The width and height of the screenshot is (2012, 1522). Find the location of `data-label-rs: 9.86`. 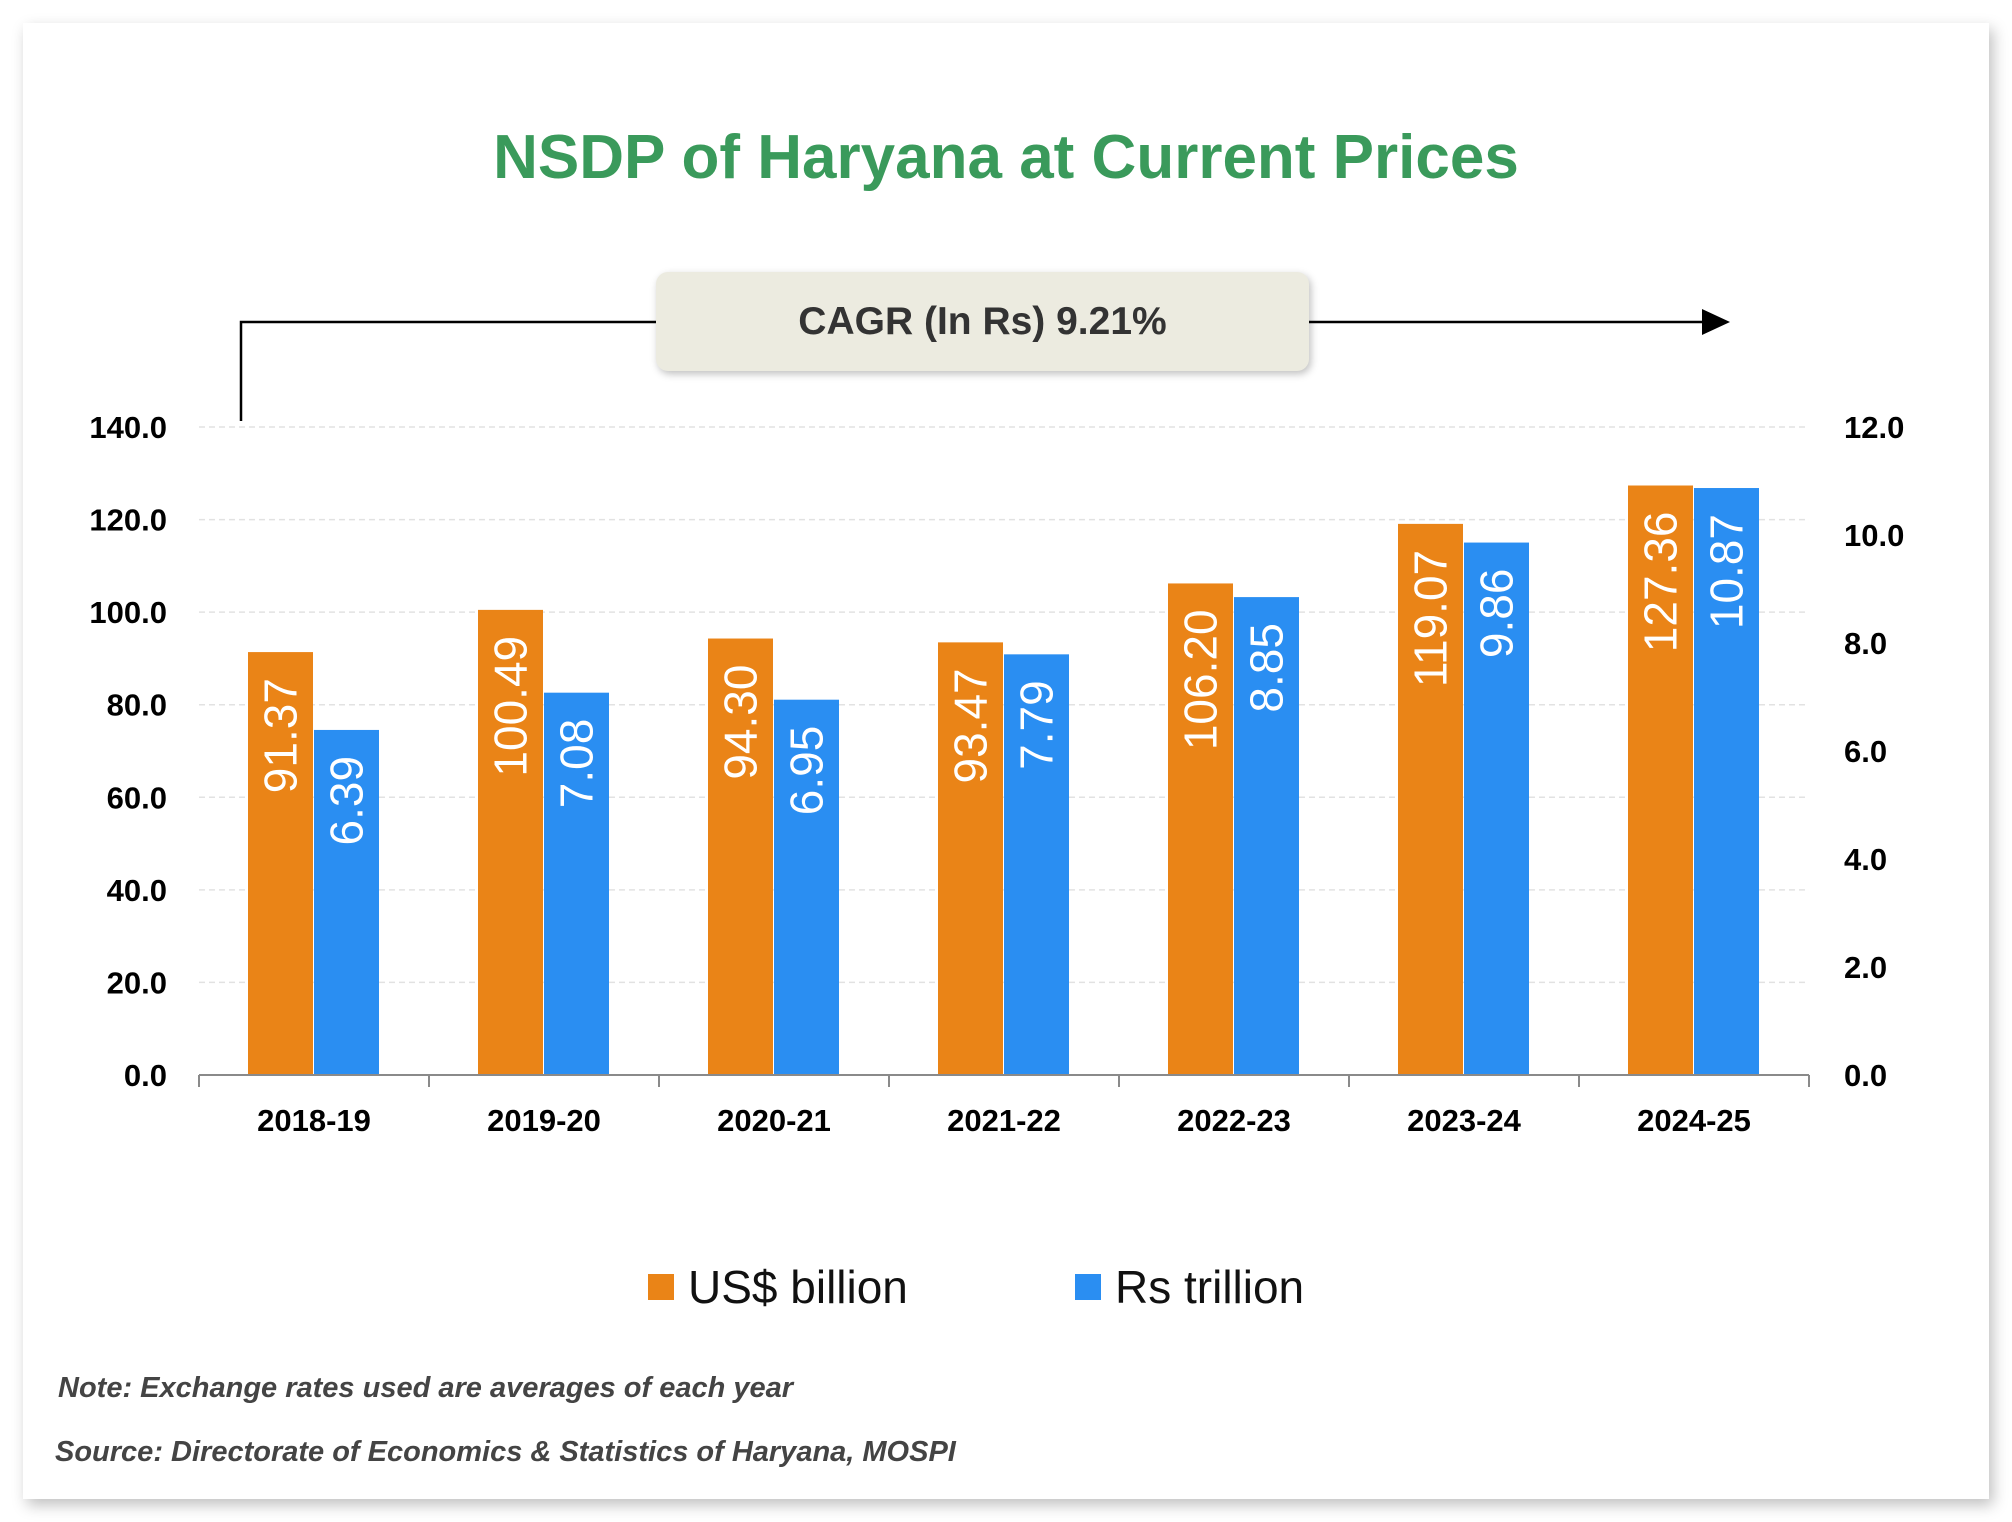

data-label-rs: 9.86 is located at coordinates (1497, 614).